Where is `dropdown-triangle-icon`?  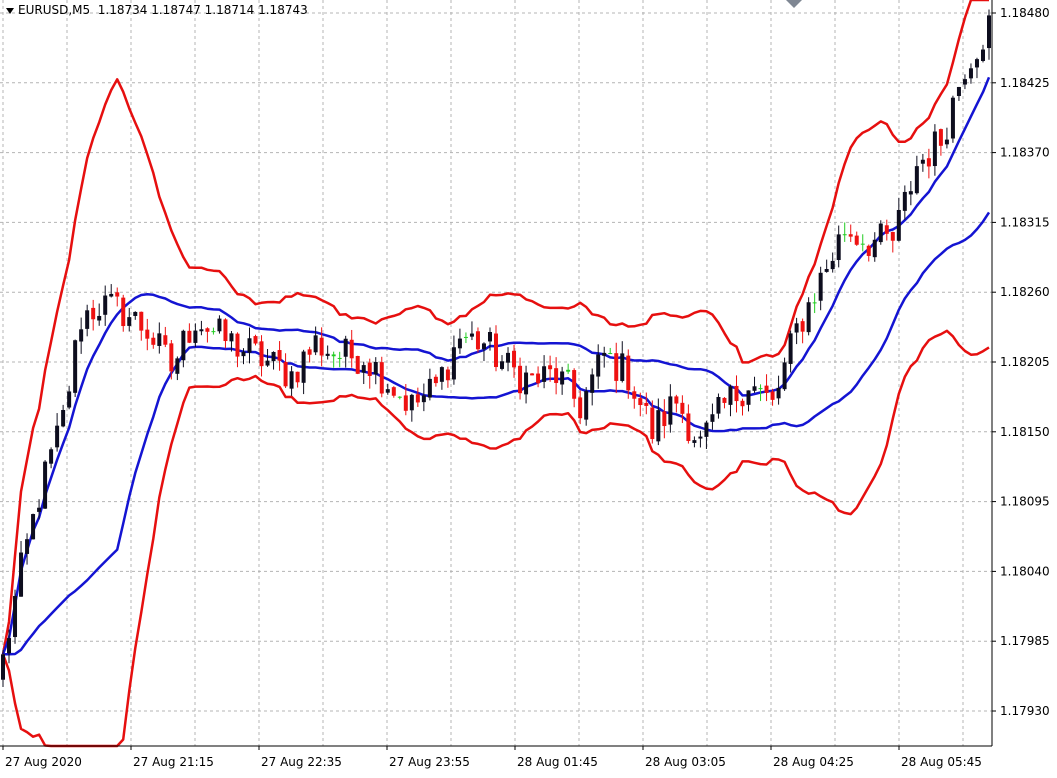
dropdown-triangle-icon is located at coordinates (10, 10).